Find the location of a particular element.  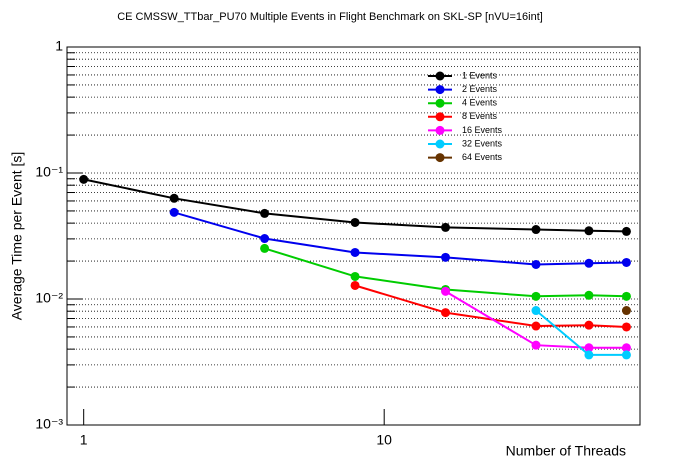

legend-label: 1 Events is located at coordinates (480, 75).